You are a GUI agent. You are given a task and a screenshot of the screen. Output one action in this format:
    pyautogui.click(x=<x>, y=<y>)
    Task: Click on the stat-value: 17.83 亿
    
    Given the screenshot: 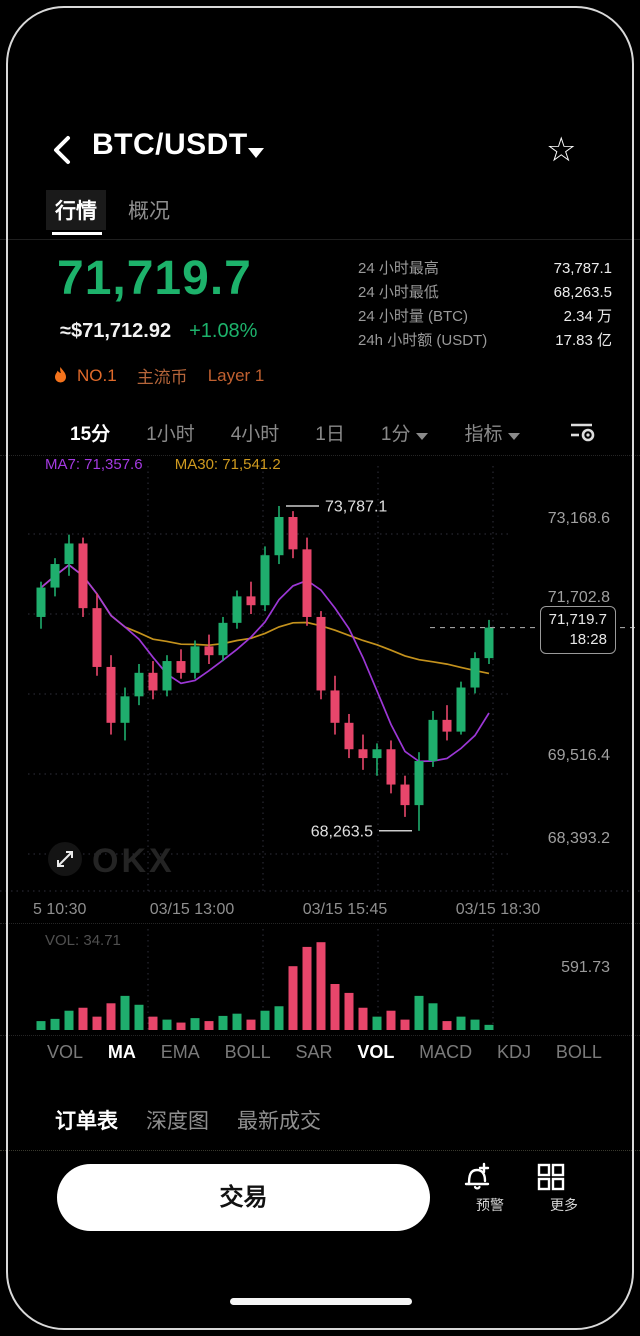 What is the action you would take?
    pyautogui.click(x=583, y=340)
    